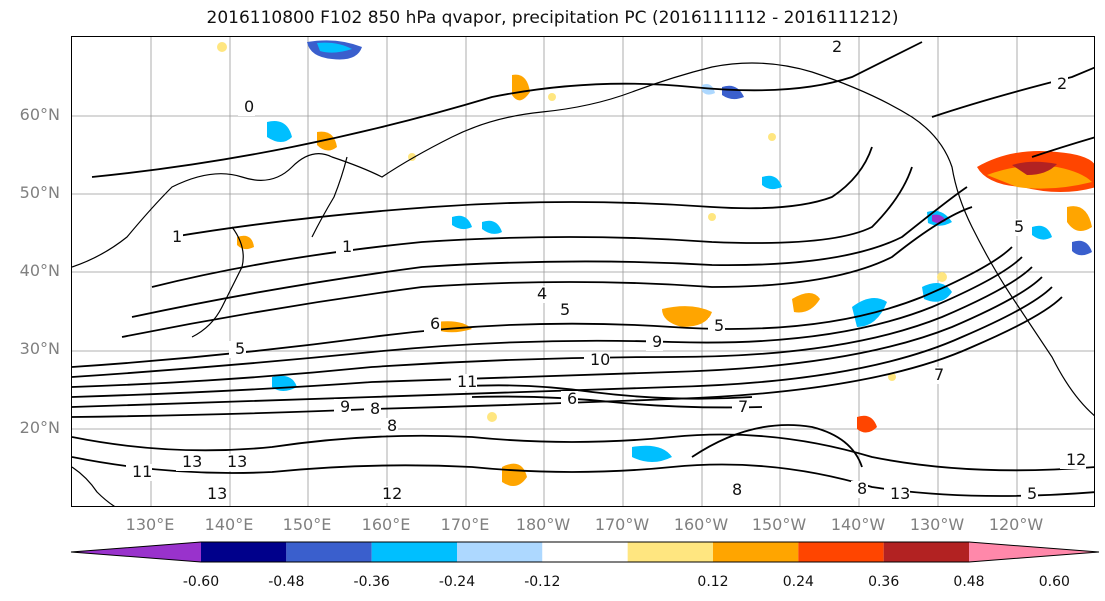 This screenshot has width=1105, height=601. I want to click on longitude-label: 170°W, so click(622, 524).